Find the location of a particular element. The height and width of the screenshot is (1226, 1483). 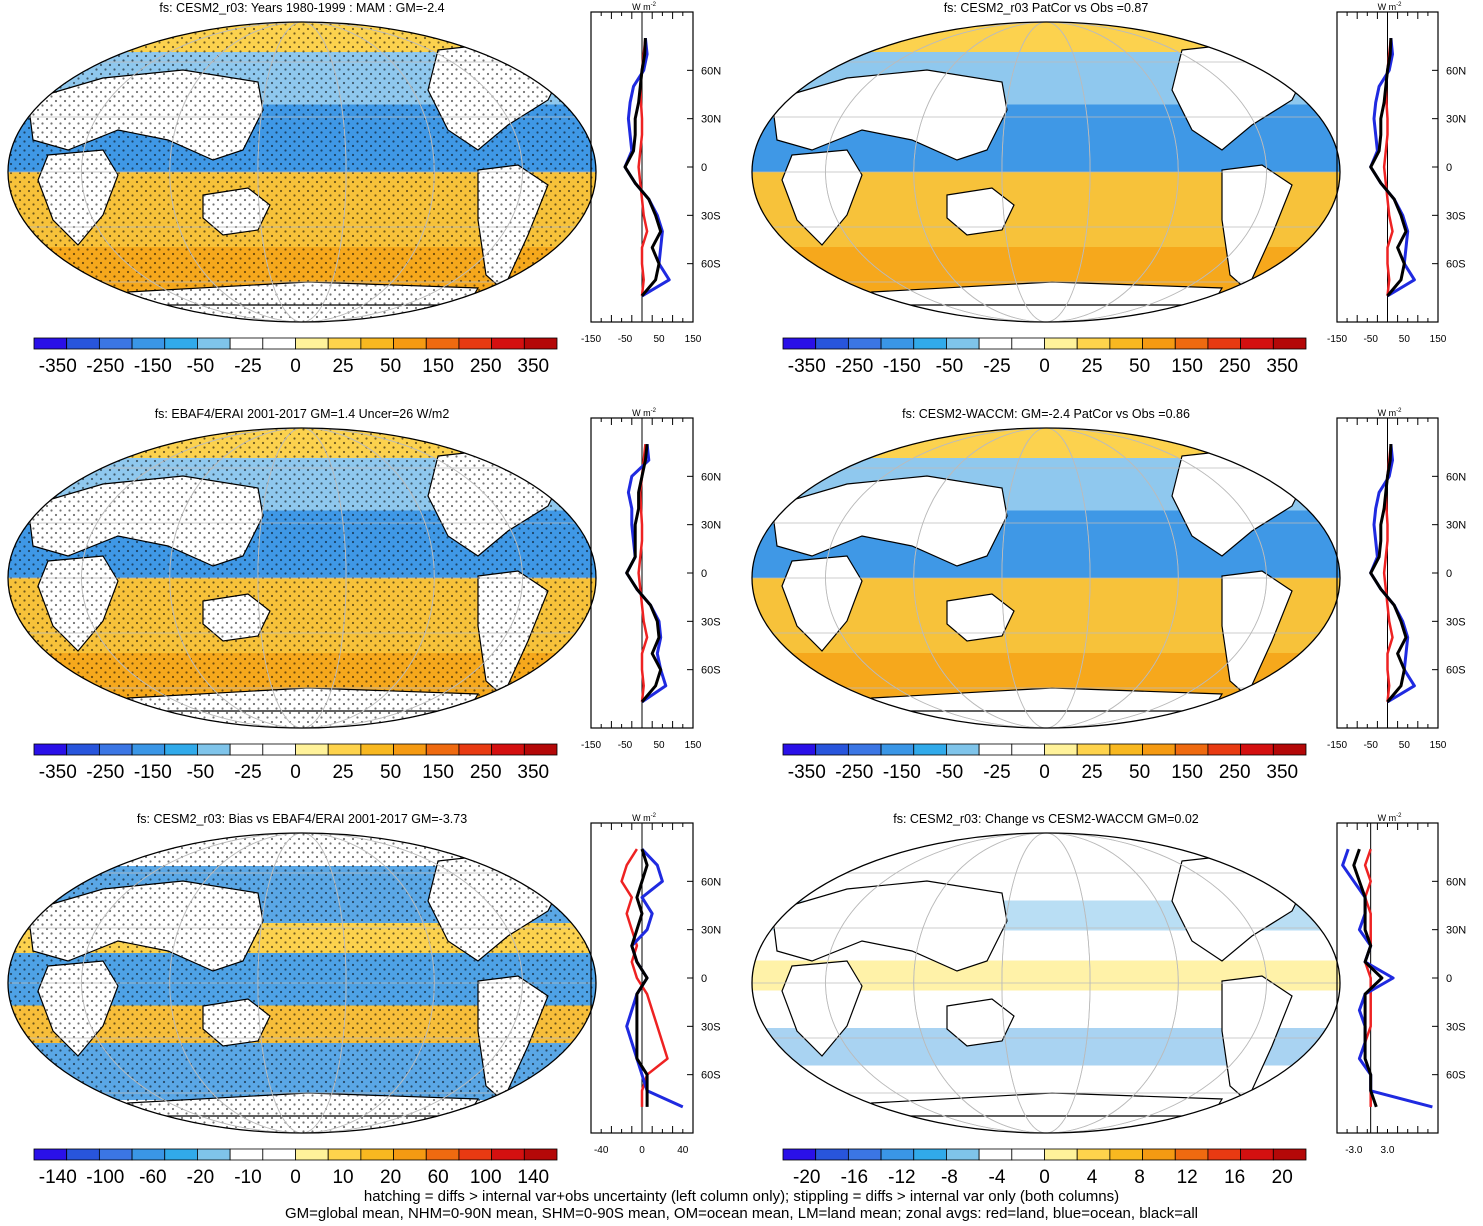

zonal-profile-all is located at coordinates (639, 977).